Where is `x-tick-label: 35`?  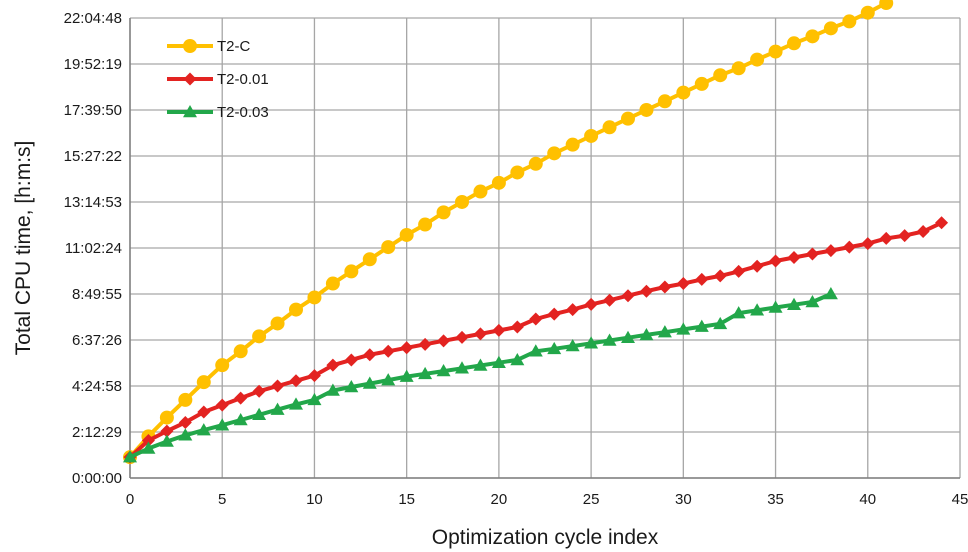
x-tick-label: 35 is located at coordinates (775, 499).